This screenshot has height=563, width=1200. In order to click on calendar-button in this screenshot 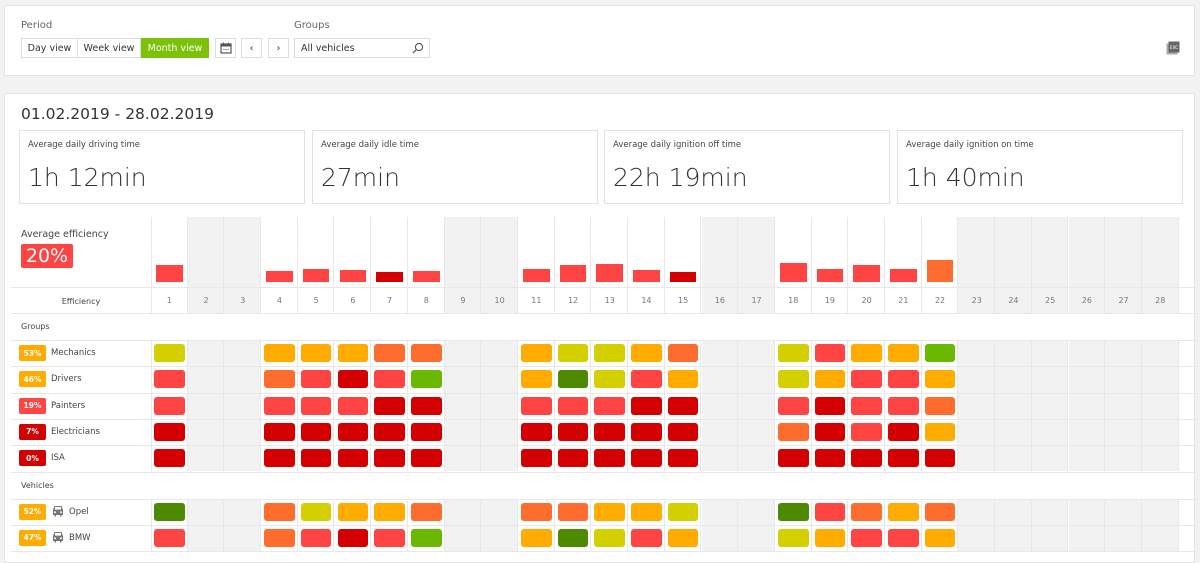, I will do `click(225, 48)`.